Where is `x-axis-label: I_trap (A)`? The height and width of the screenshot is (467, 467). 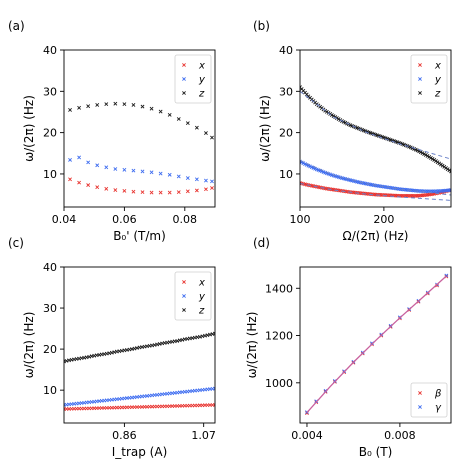 x-axis-label: I_trap (A) is located at coordinates (140, 452).